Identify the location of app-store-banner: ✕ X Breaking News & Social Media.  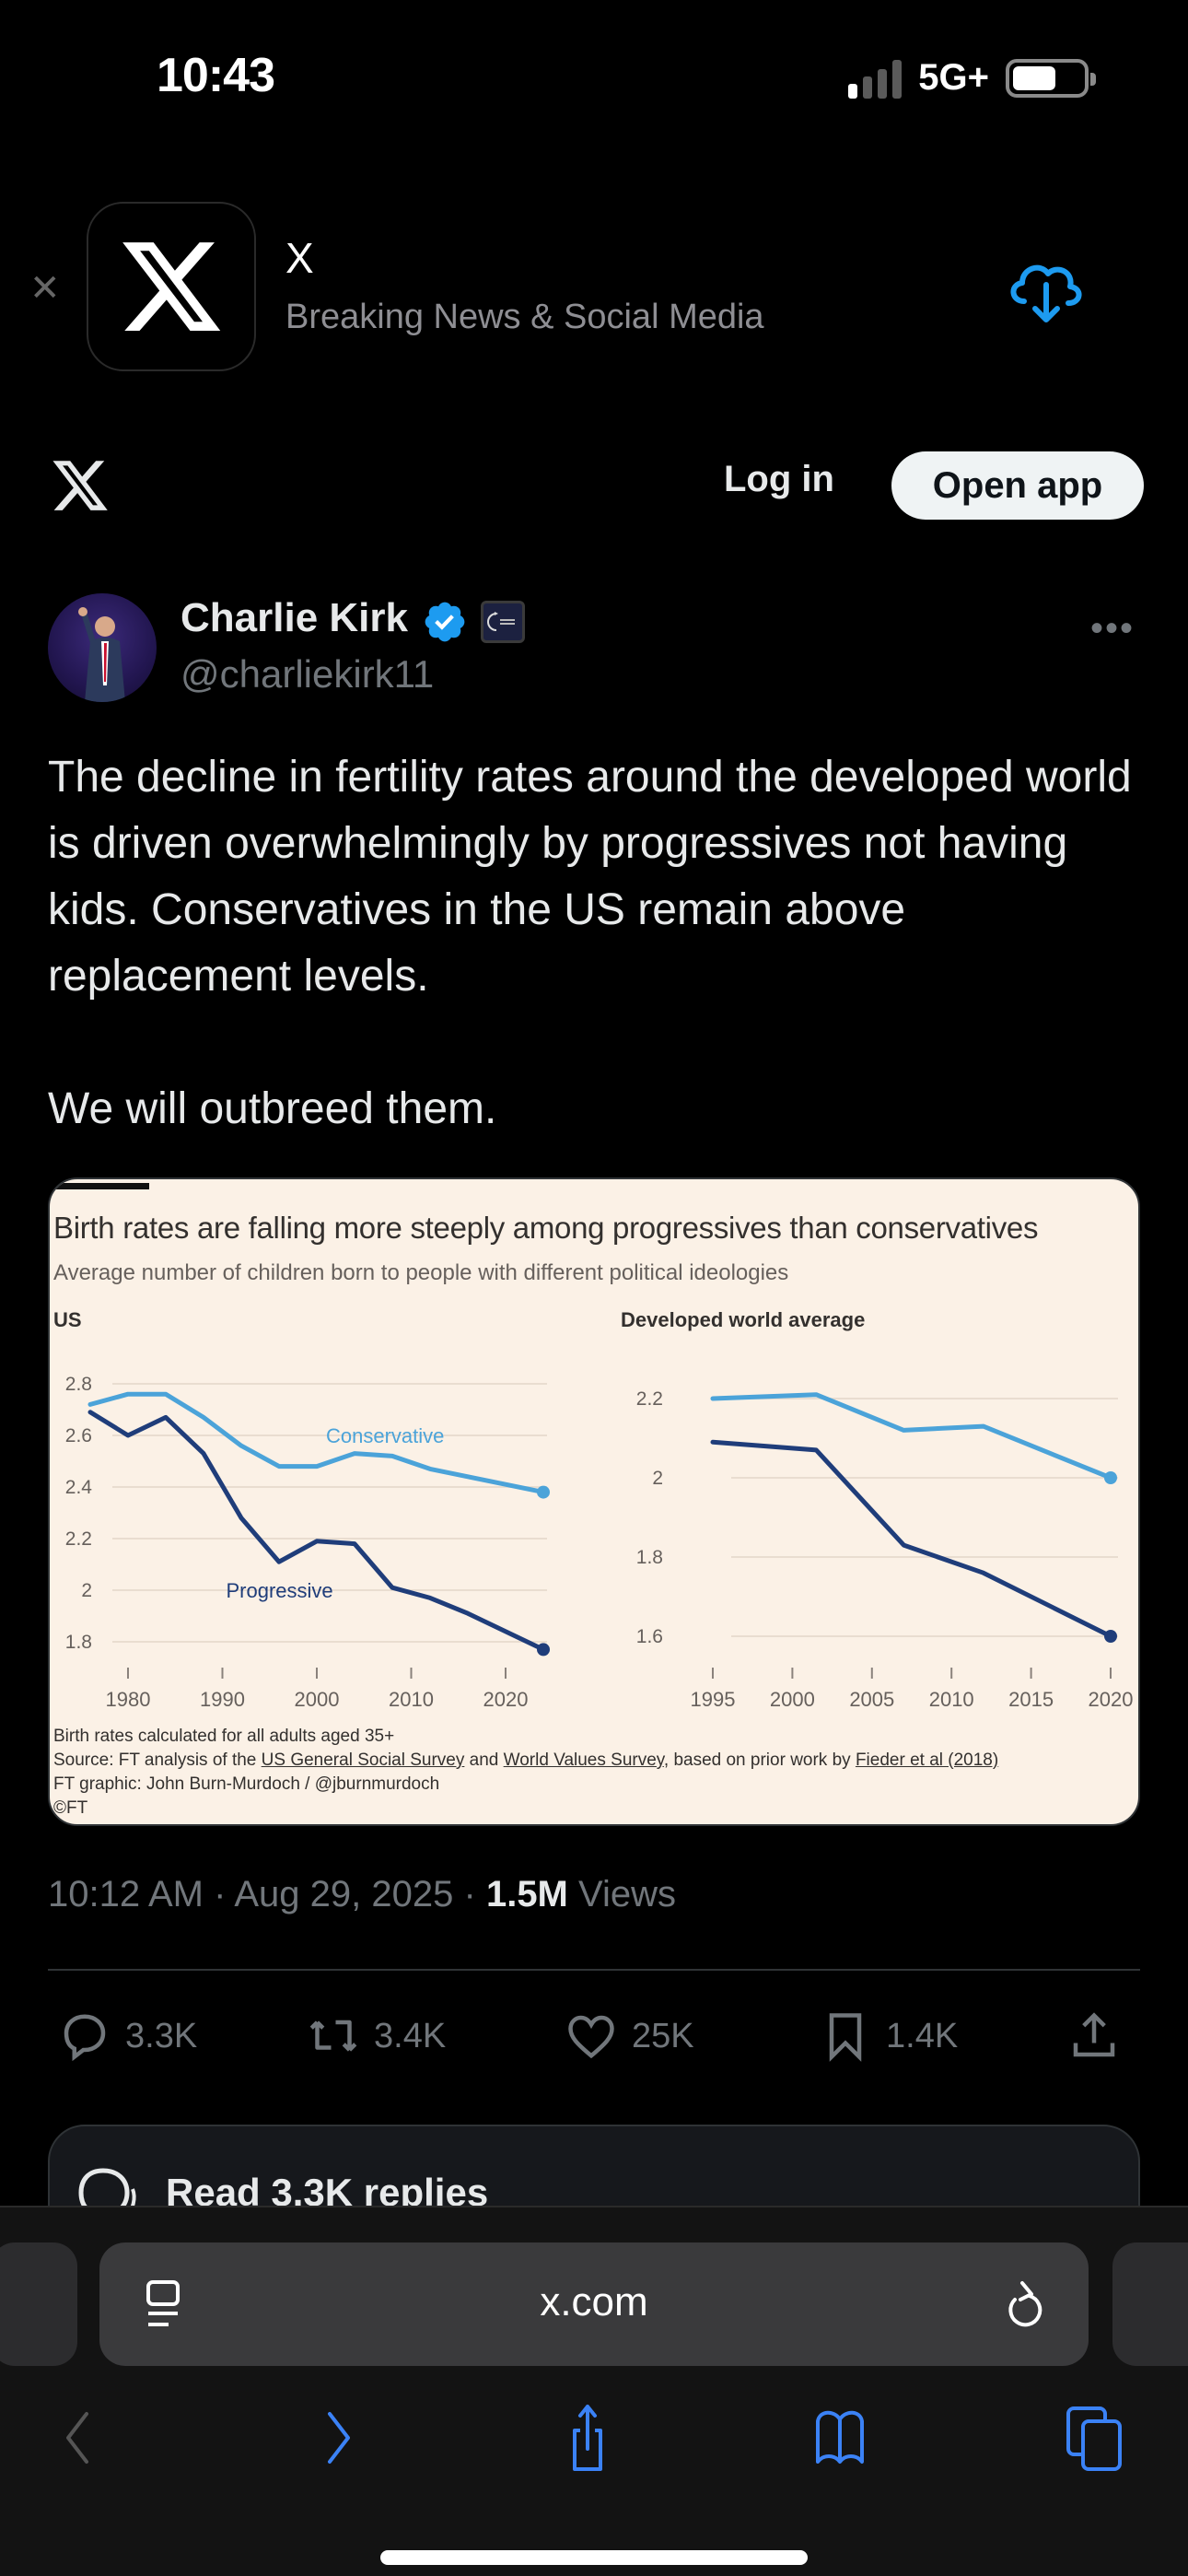
(594, 285).